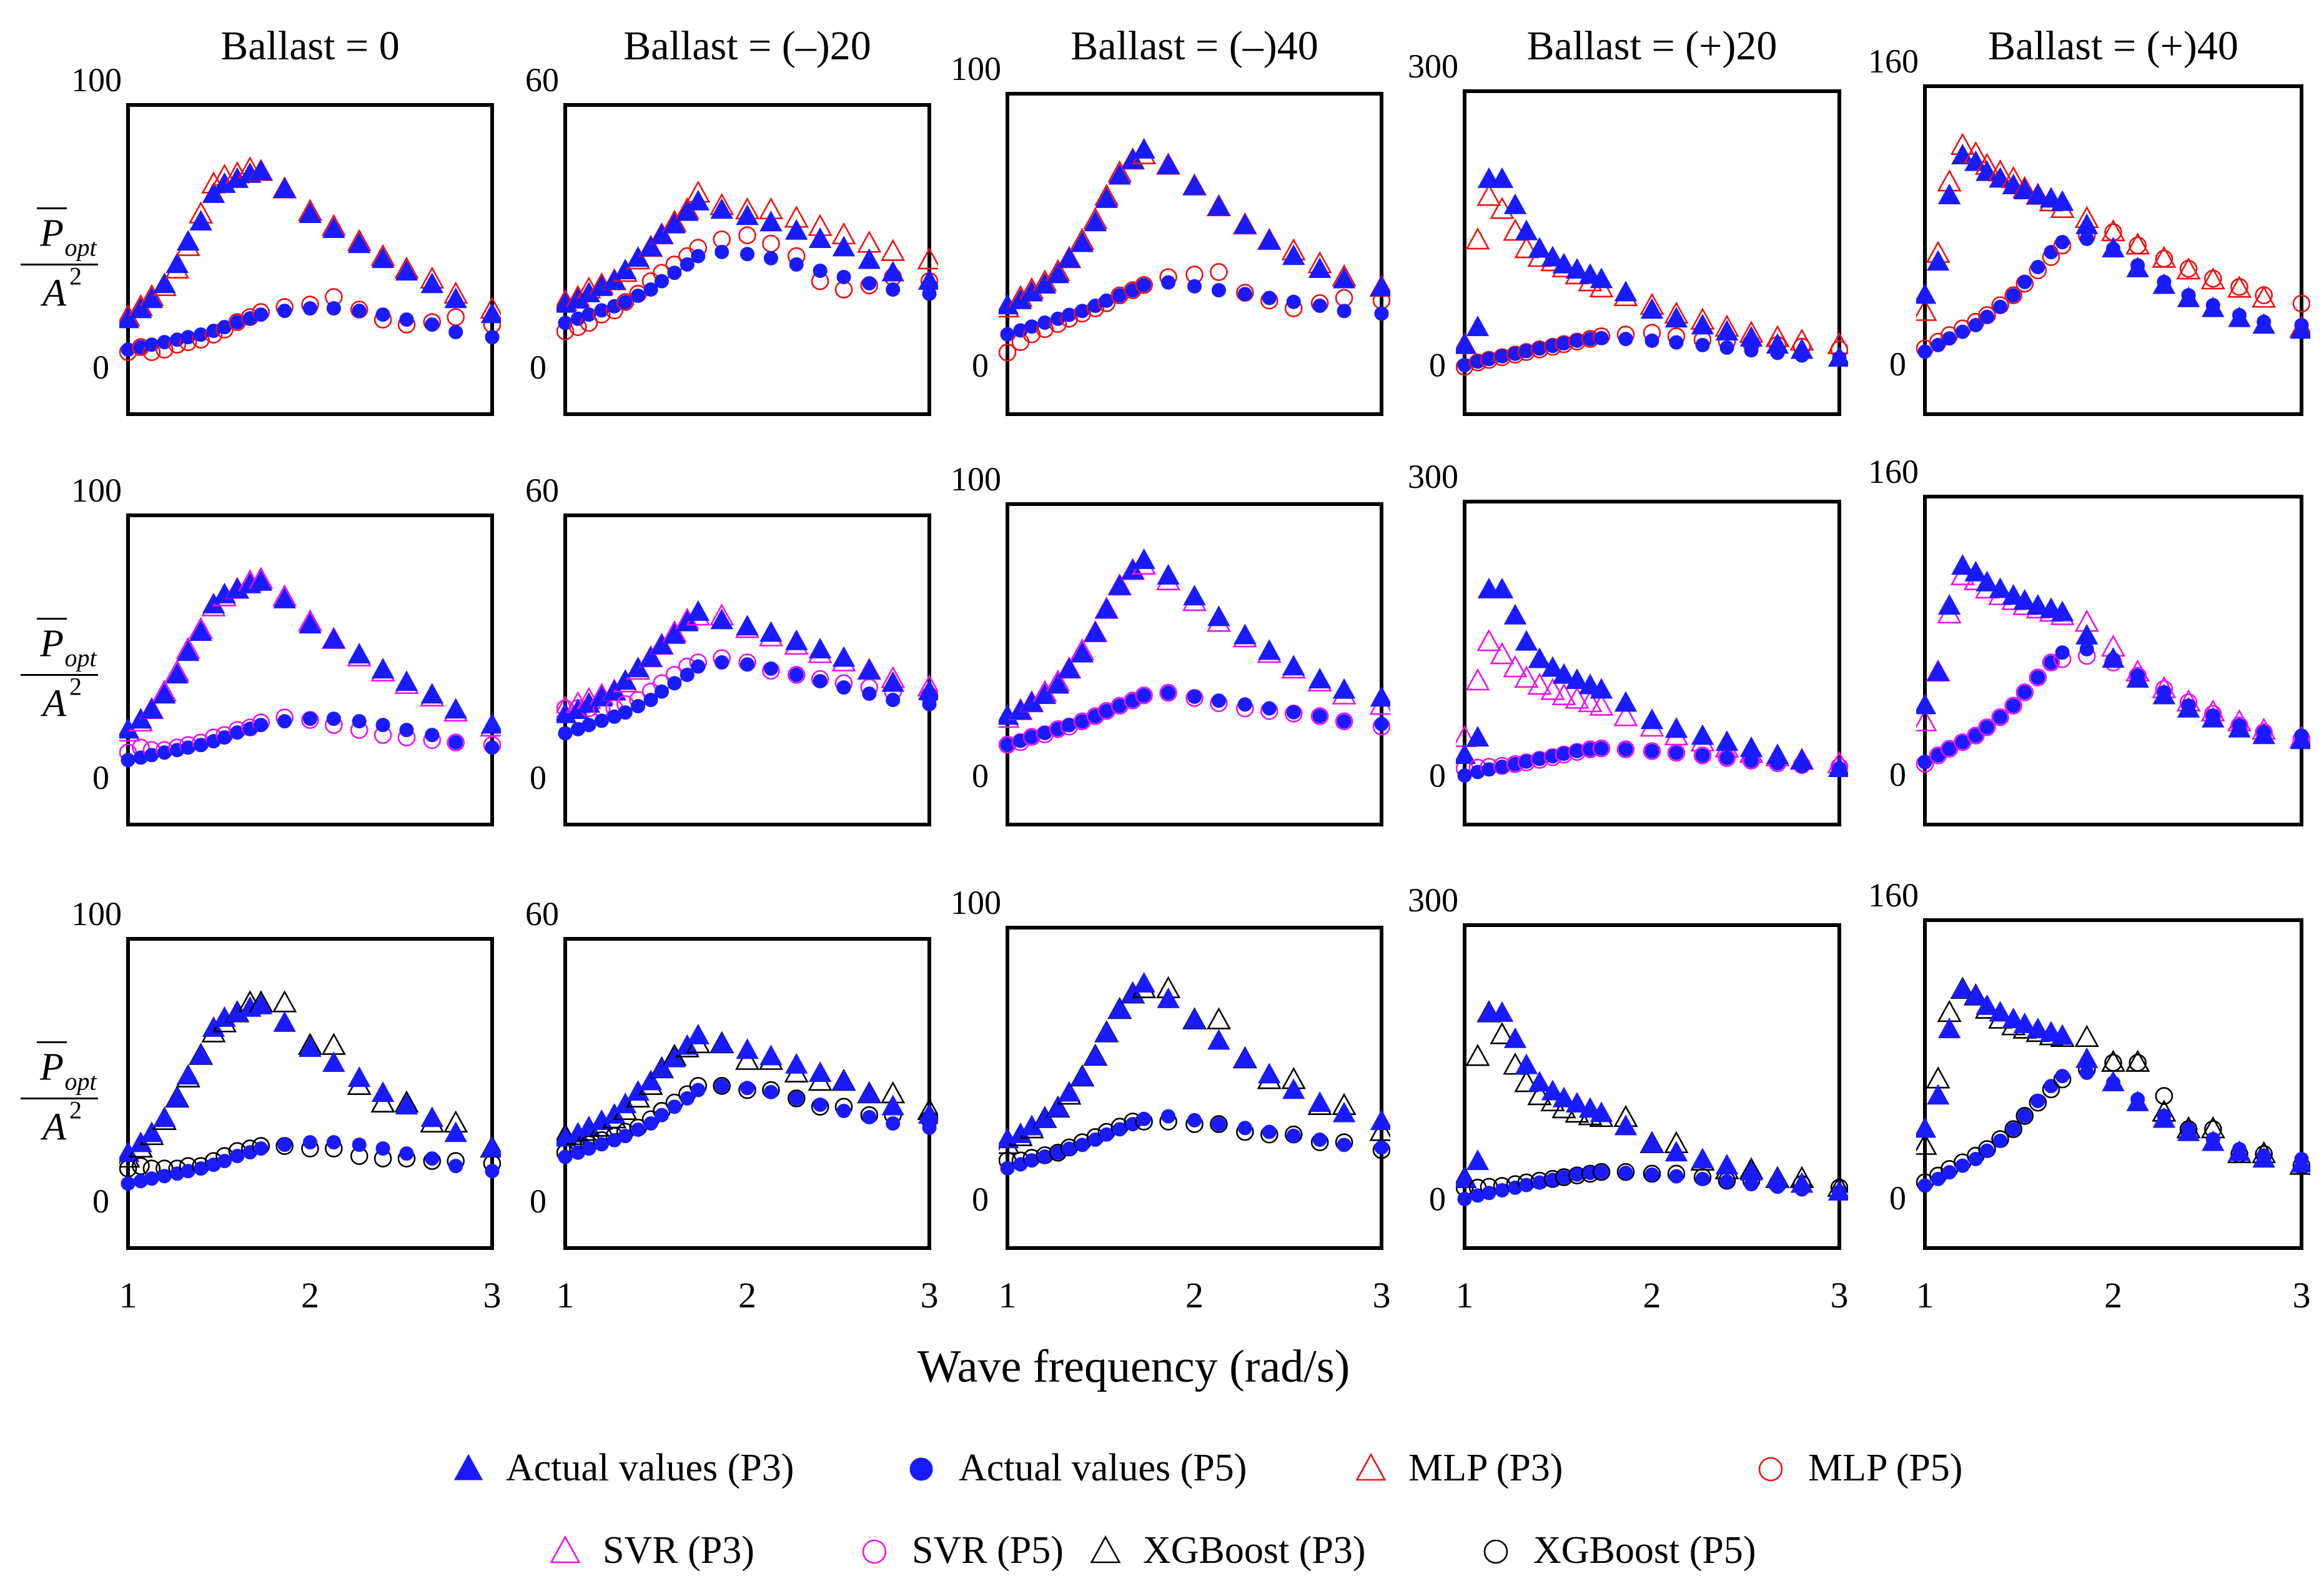 The height and width of the screenshot is (1596, 2324). Describe the element at coordinates (51, 1067) in the screenshot. I see `y-label-numerator: P` at that location.